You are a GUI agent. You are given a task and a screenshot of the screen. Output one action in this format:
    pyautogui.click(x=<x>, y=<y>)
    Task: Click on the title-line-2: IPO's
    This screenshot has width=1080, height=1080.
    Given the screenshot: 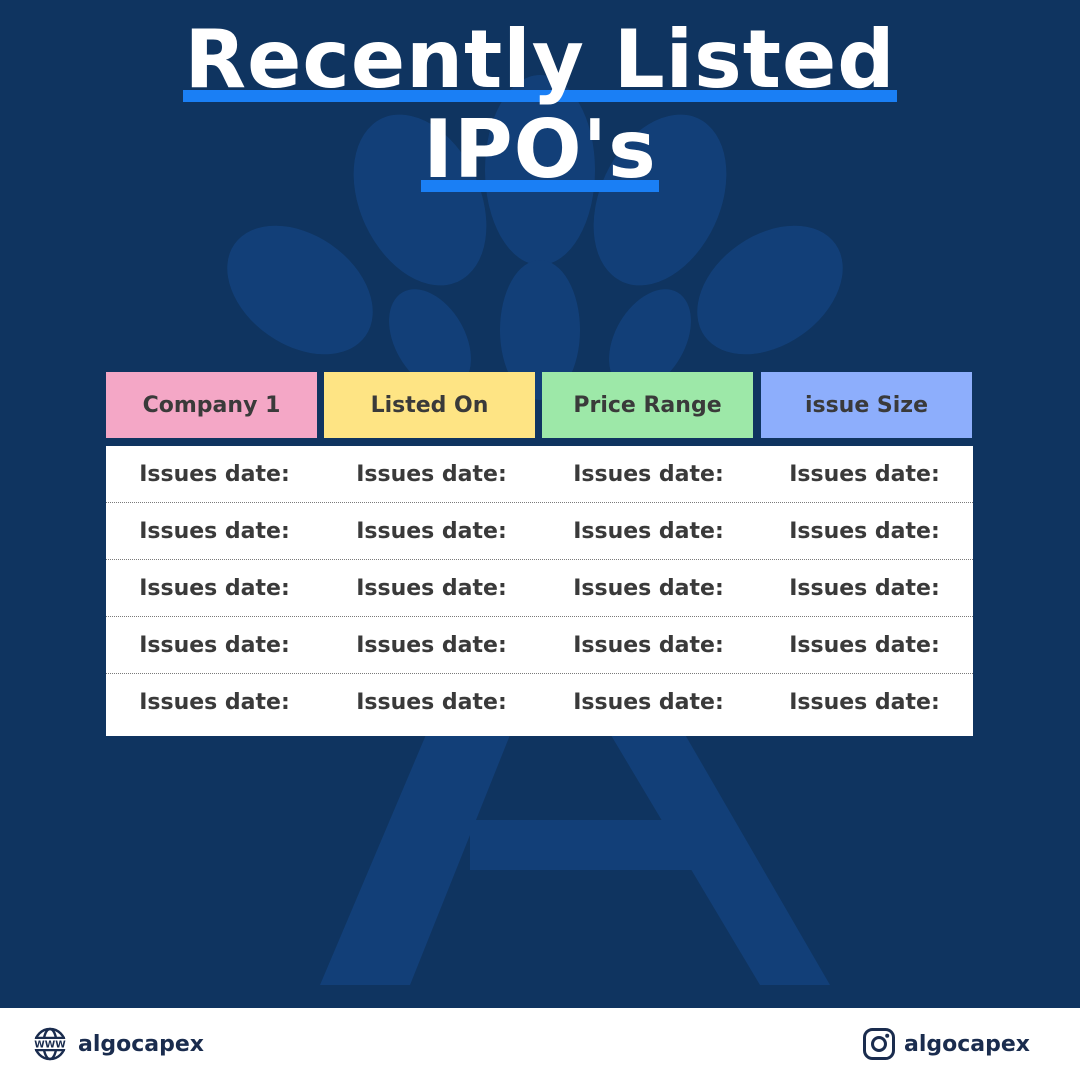 What is the action you would take?
    pyautogui.click(x=540, y=150)
    